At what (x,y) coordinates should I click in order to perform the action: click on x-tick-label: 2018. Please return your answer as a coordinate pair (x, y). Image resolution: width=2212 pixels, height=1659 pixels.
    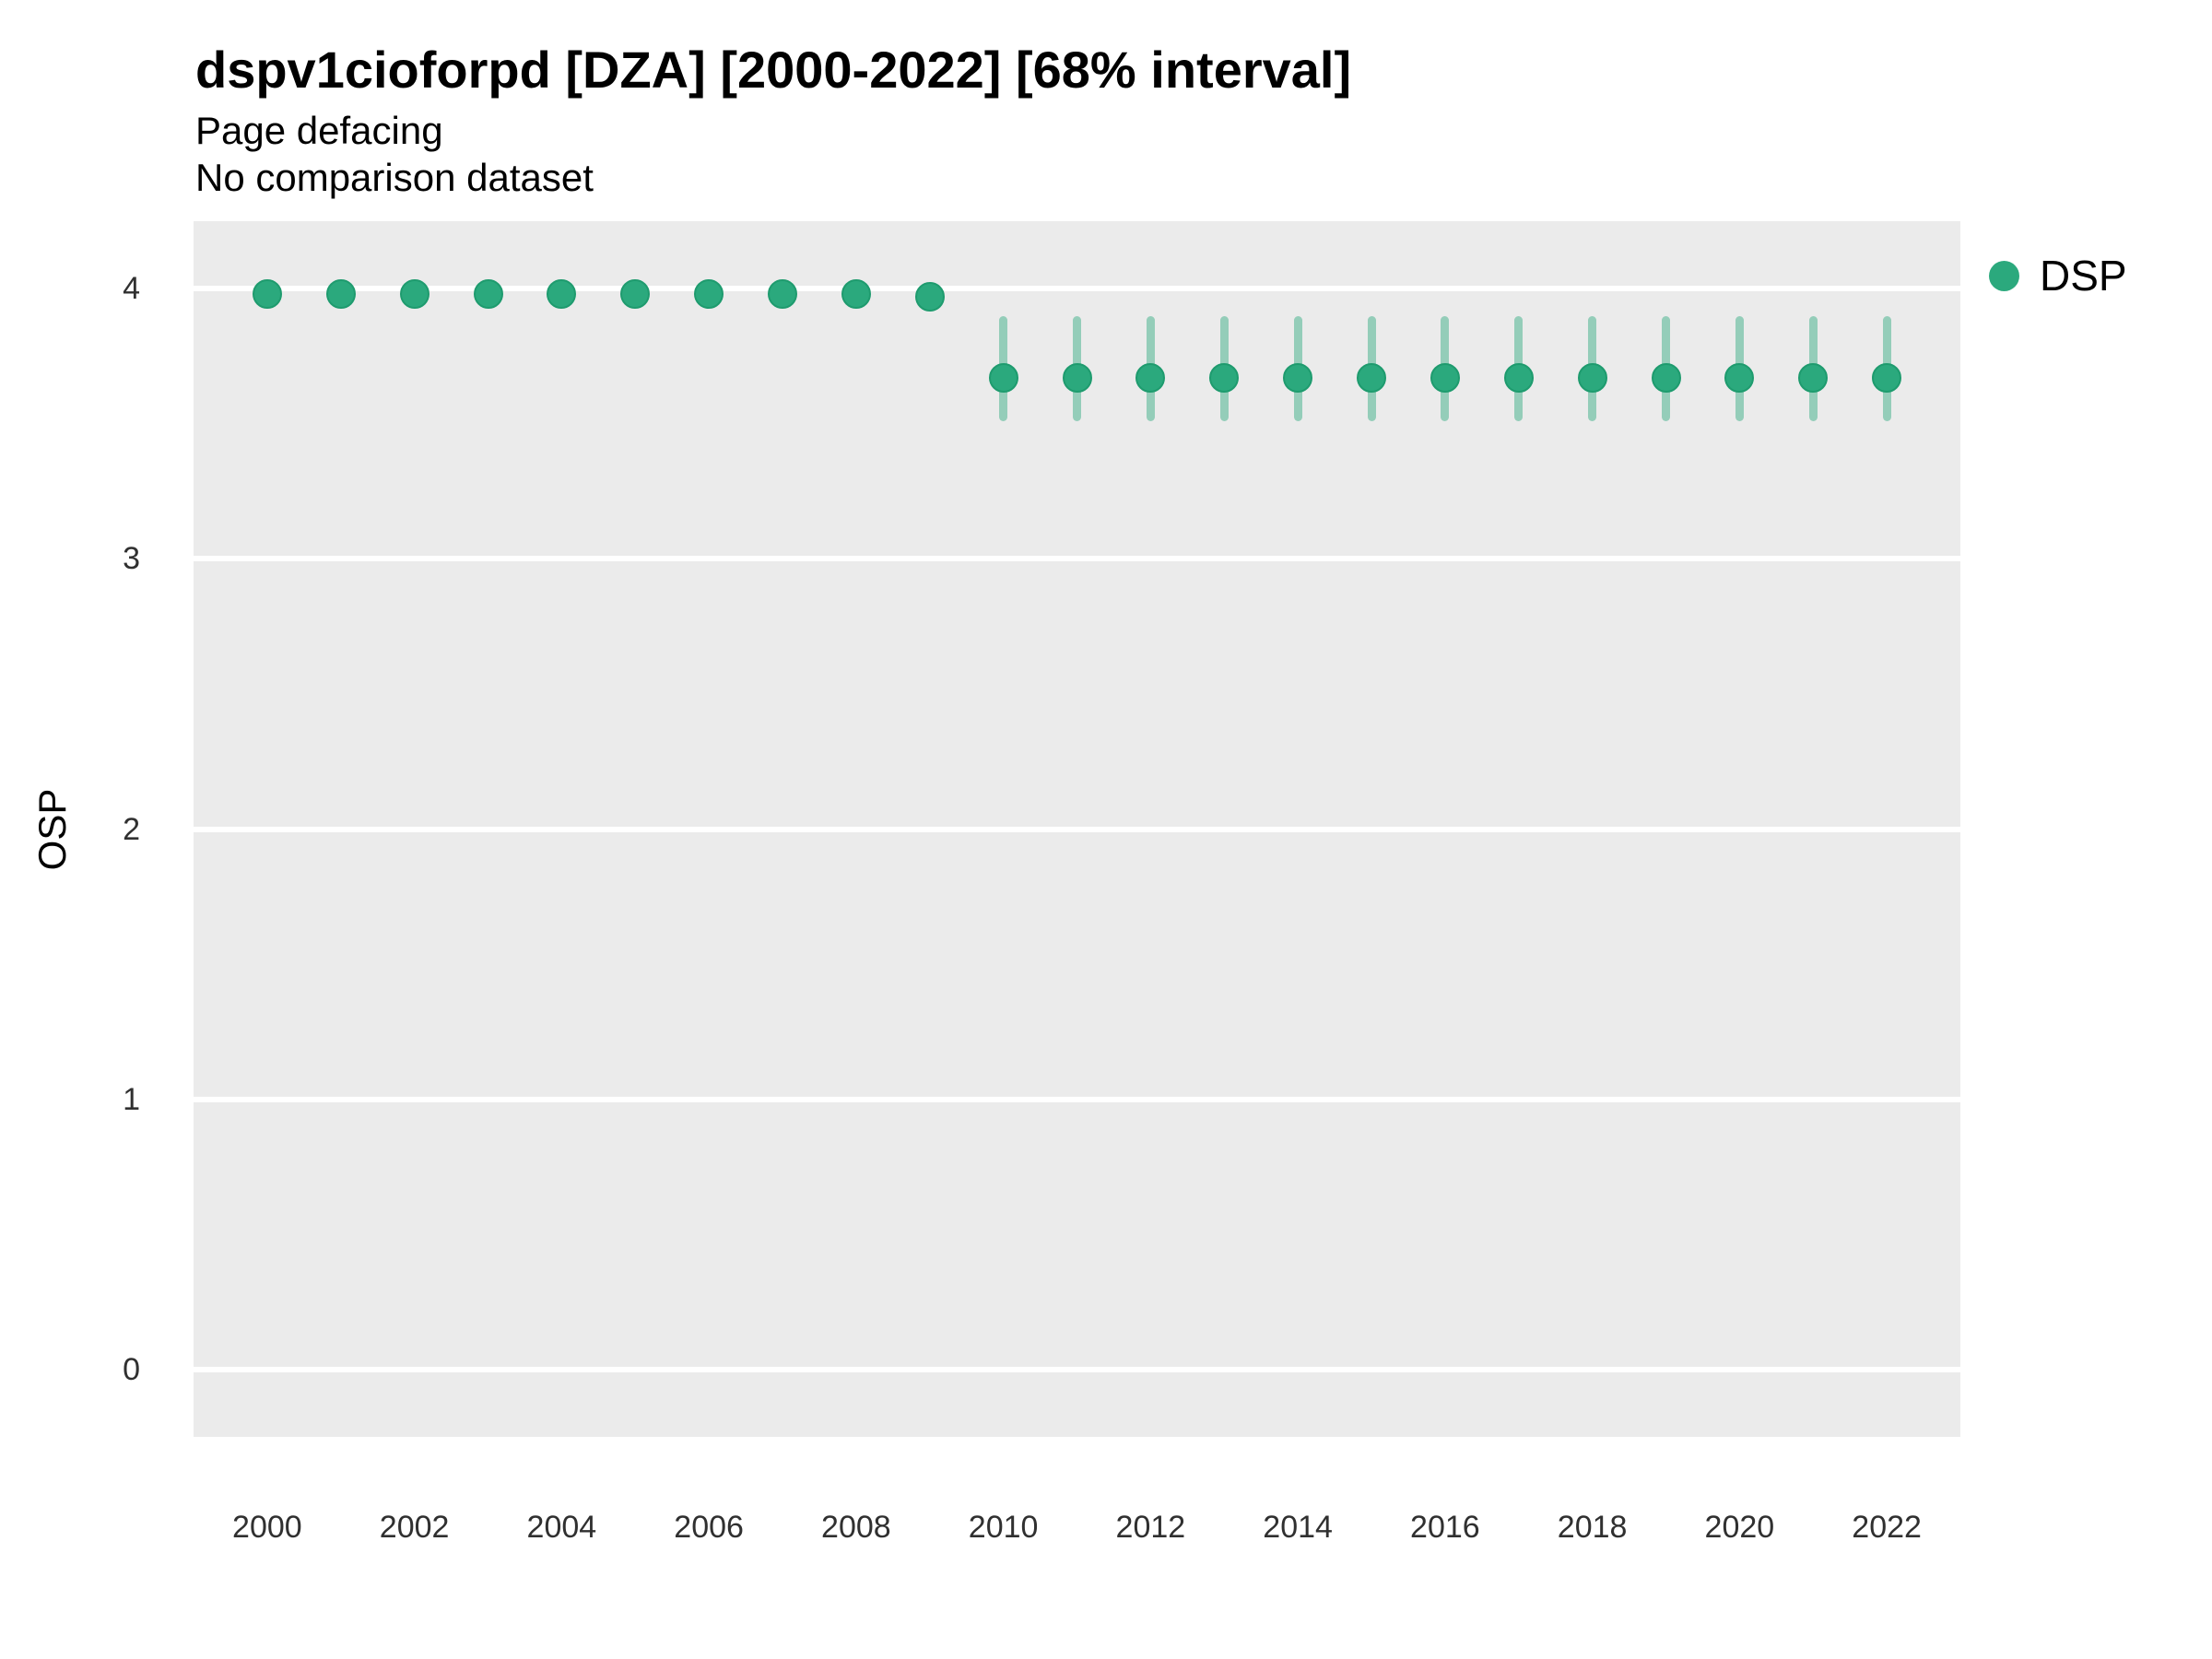
    Looking at the image, I should click on (1592, 1527).